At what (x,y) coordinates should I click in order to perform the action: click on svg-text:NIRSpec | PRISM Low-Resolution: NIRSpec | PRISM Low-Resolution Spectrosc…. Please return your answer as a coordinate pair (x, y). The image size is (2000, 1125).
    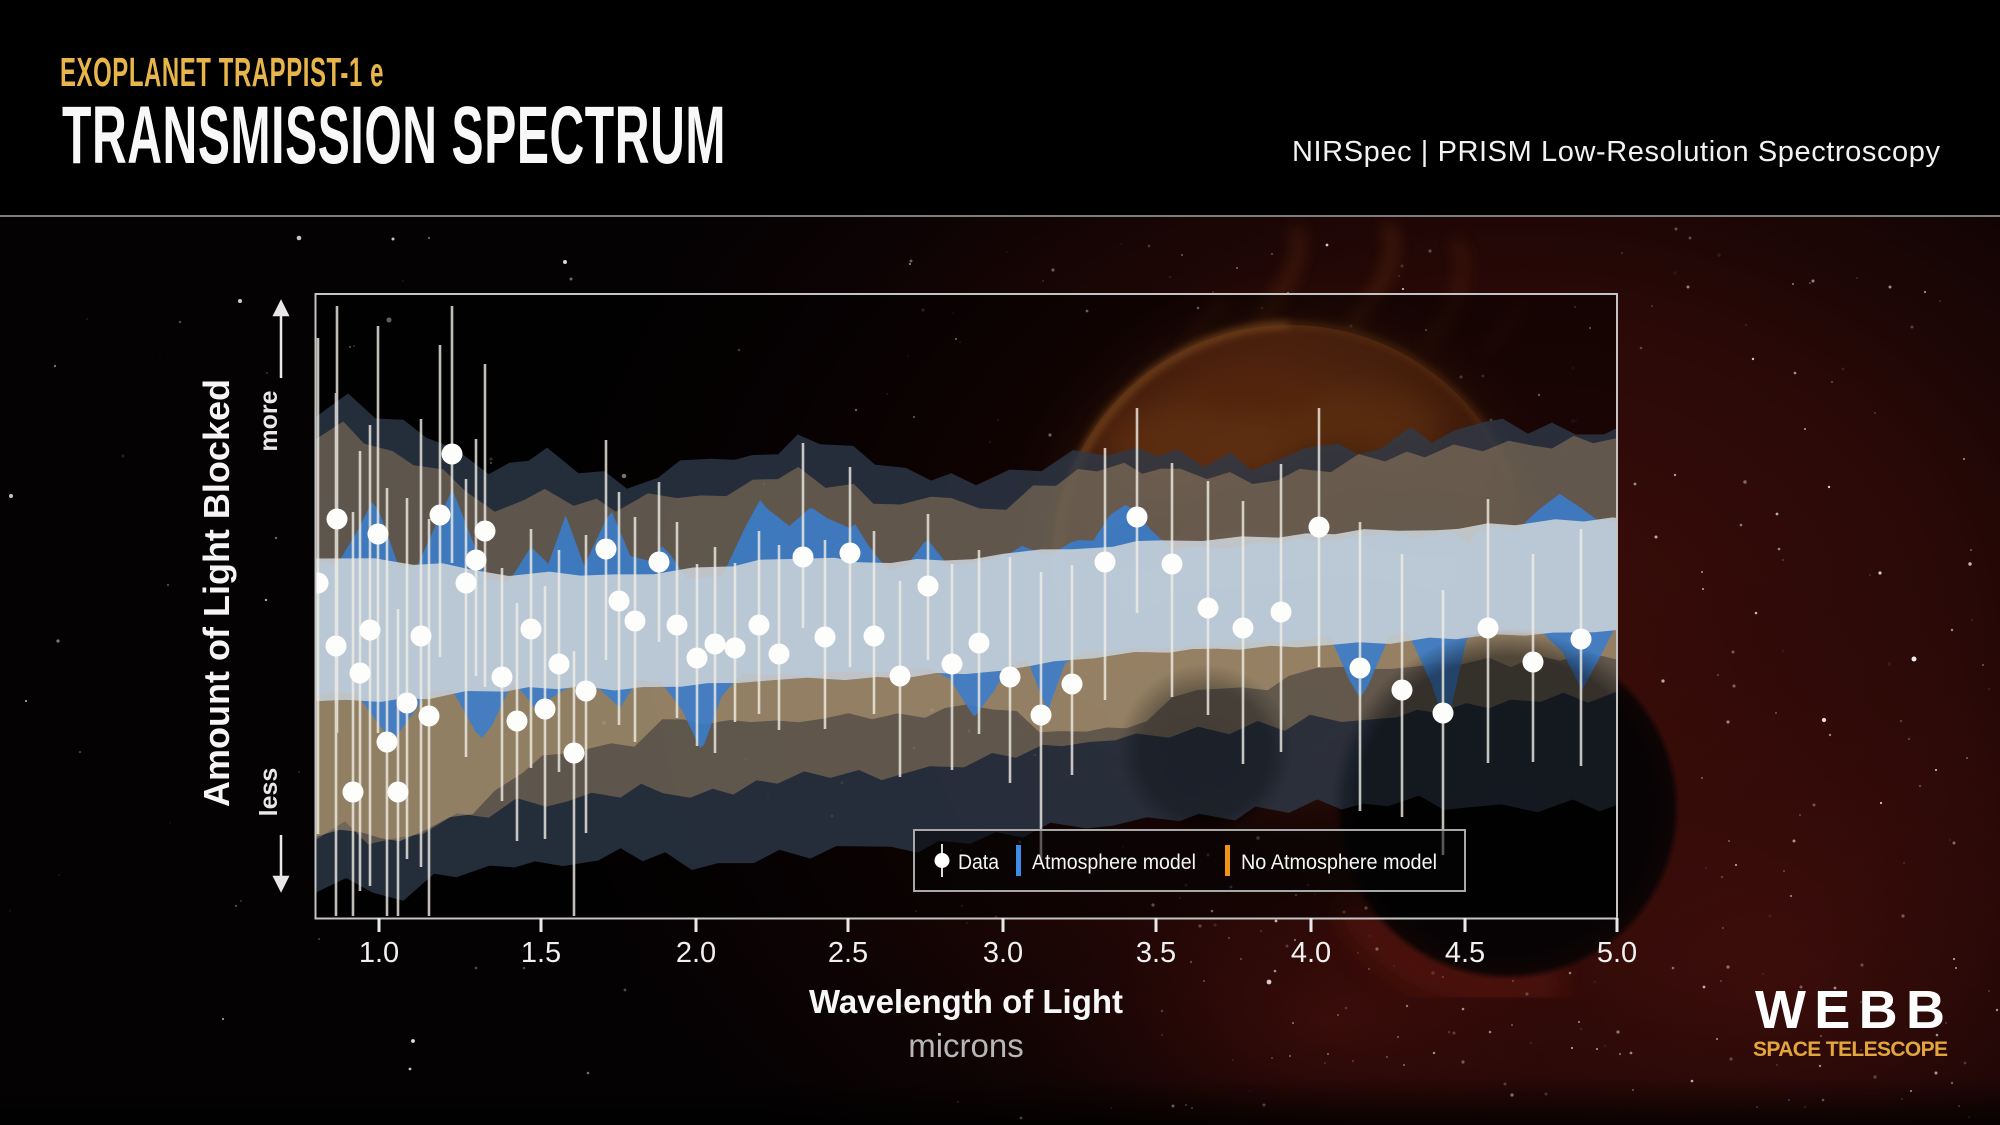
    Looking at the image, I should click on (1616, 152).